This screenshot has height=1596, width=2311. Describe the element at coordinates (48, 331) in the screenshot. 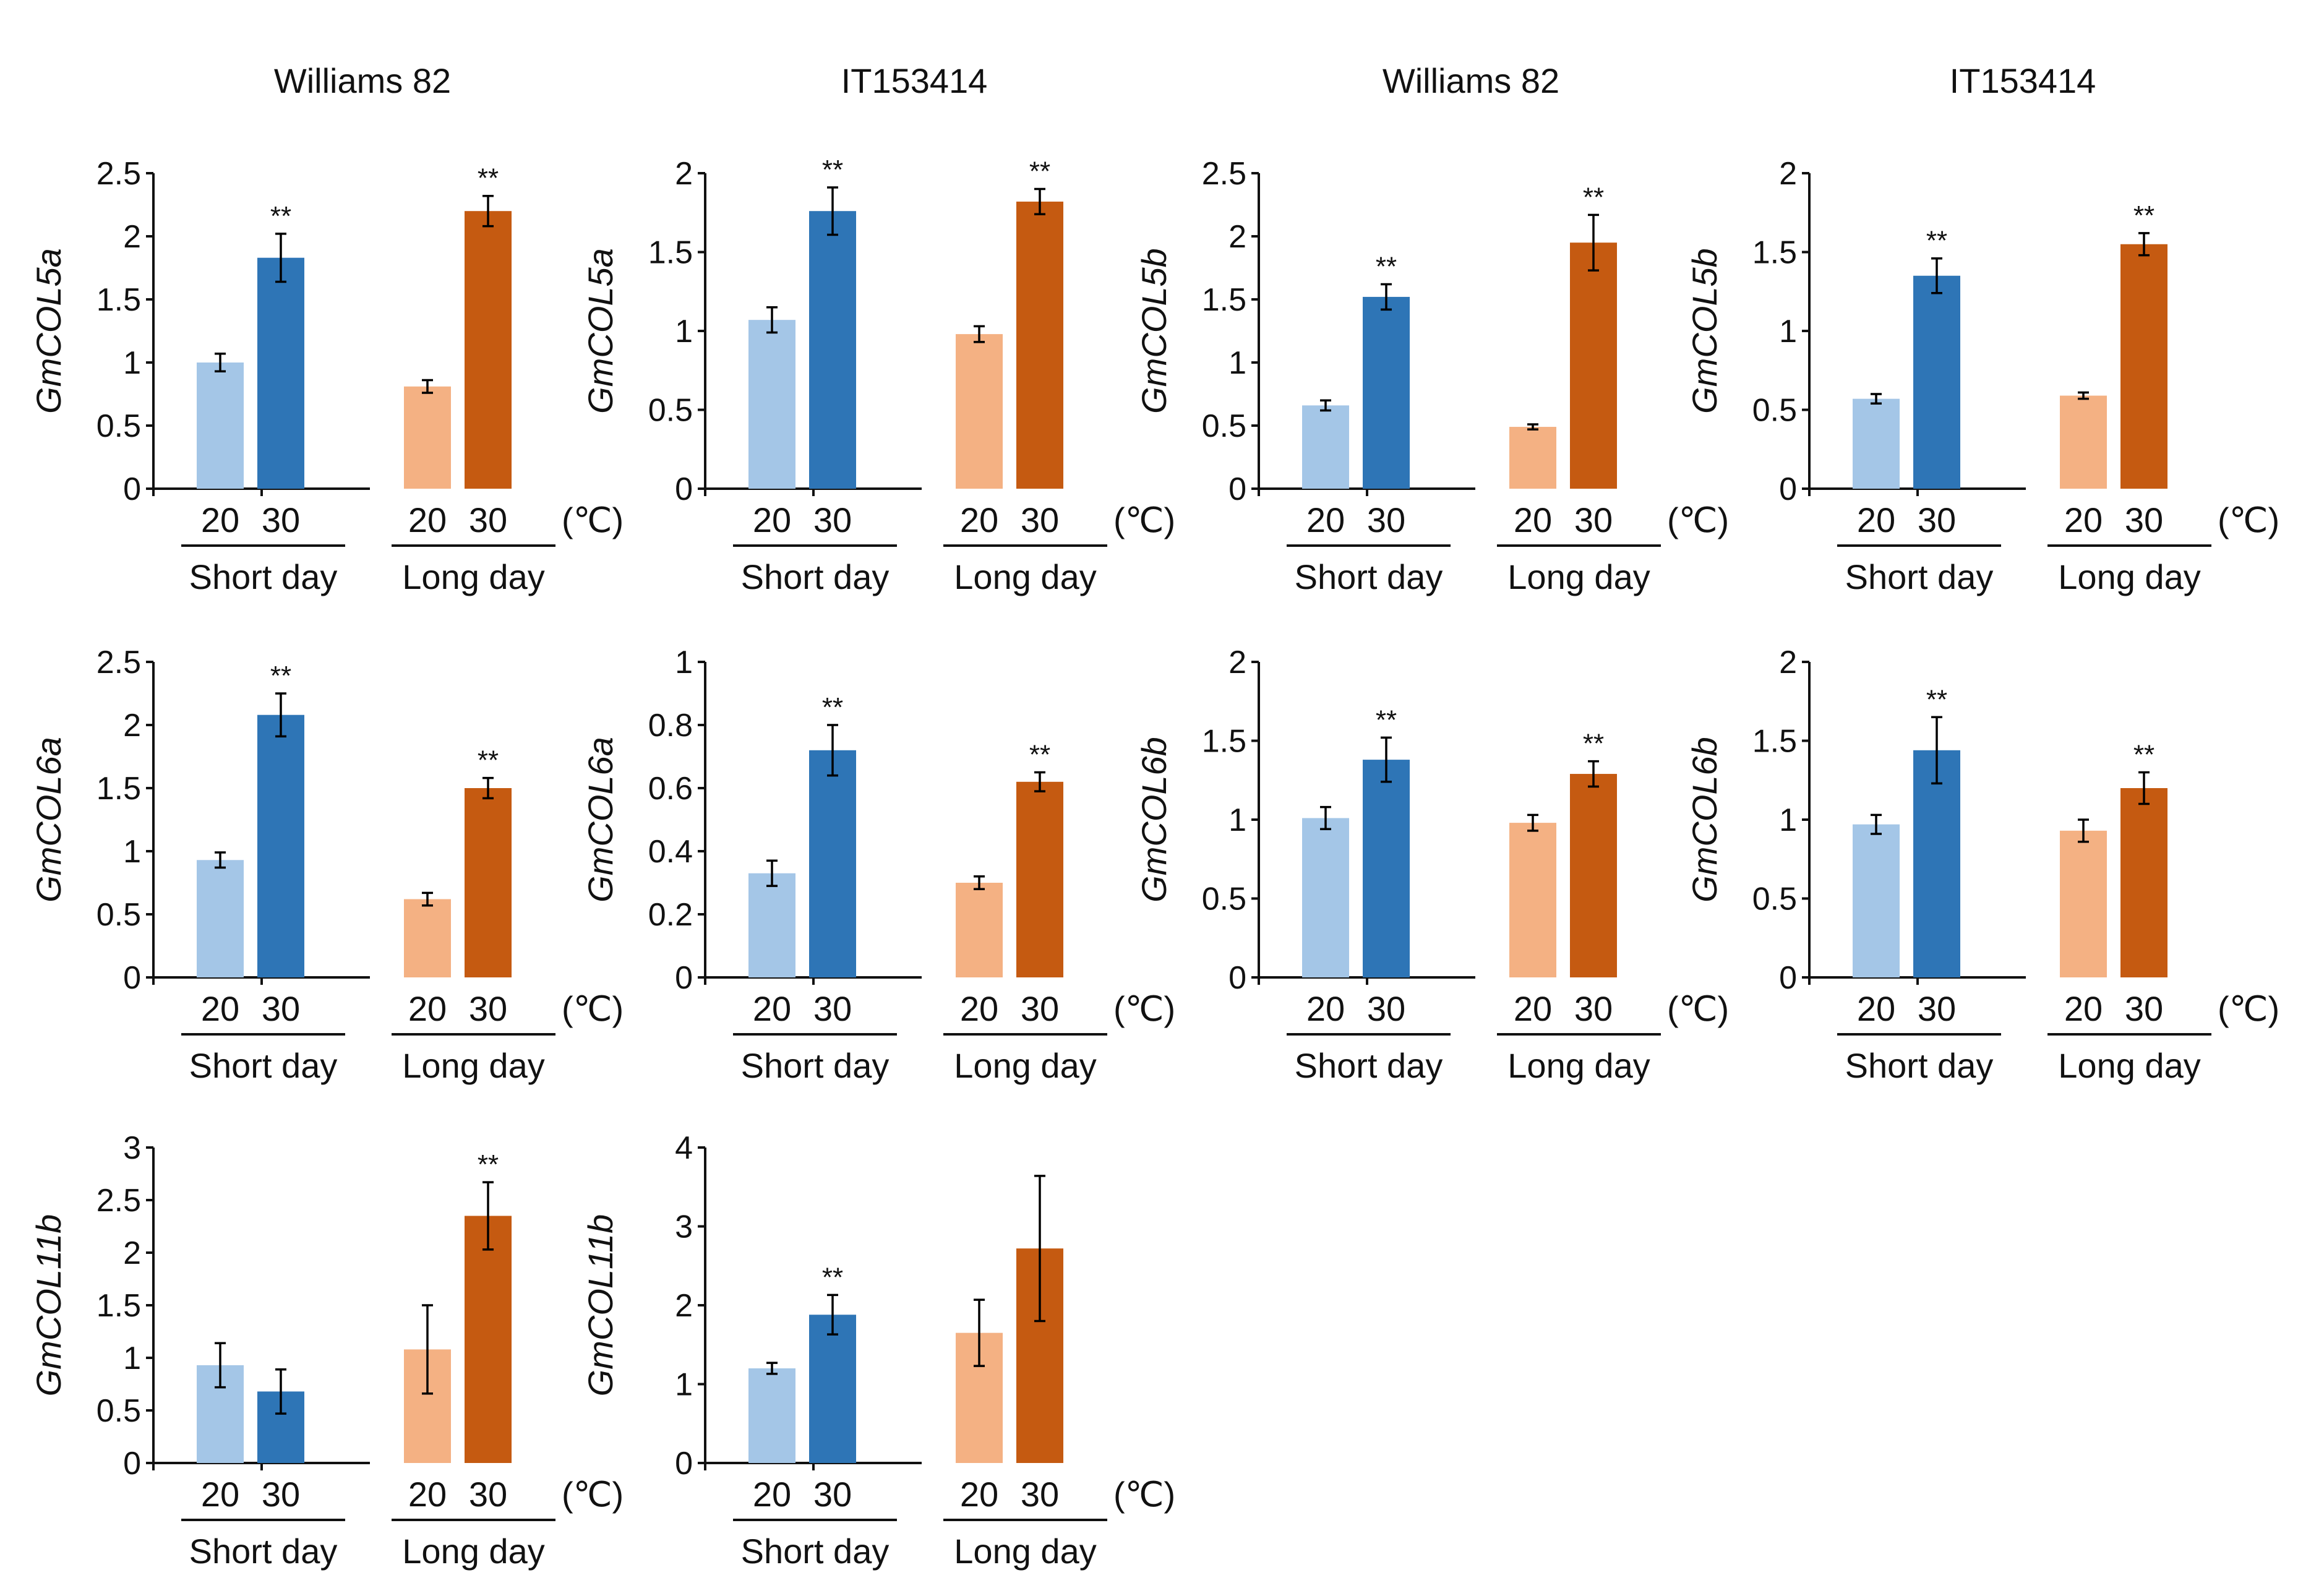

I see `y-axis-label: GmCOL5a` at that location.